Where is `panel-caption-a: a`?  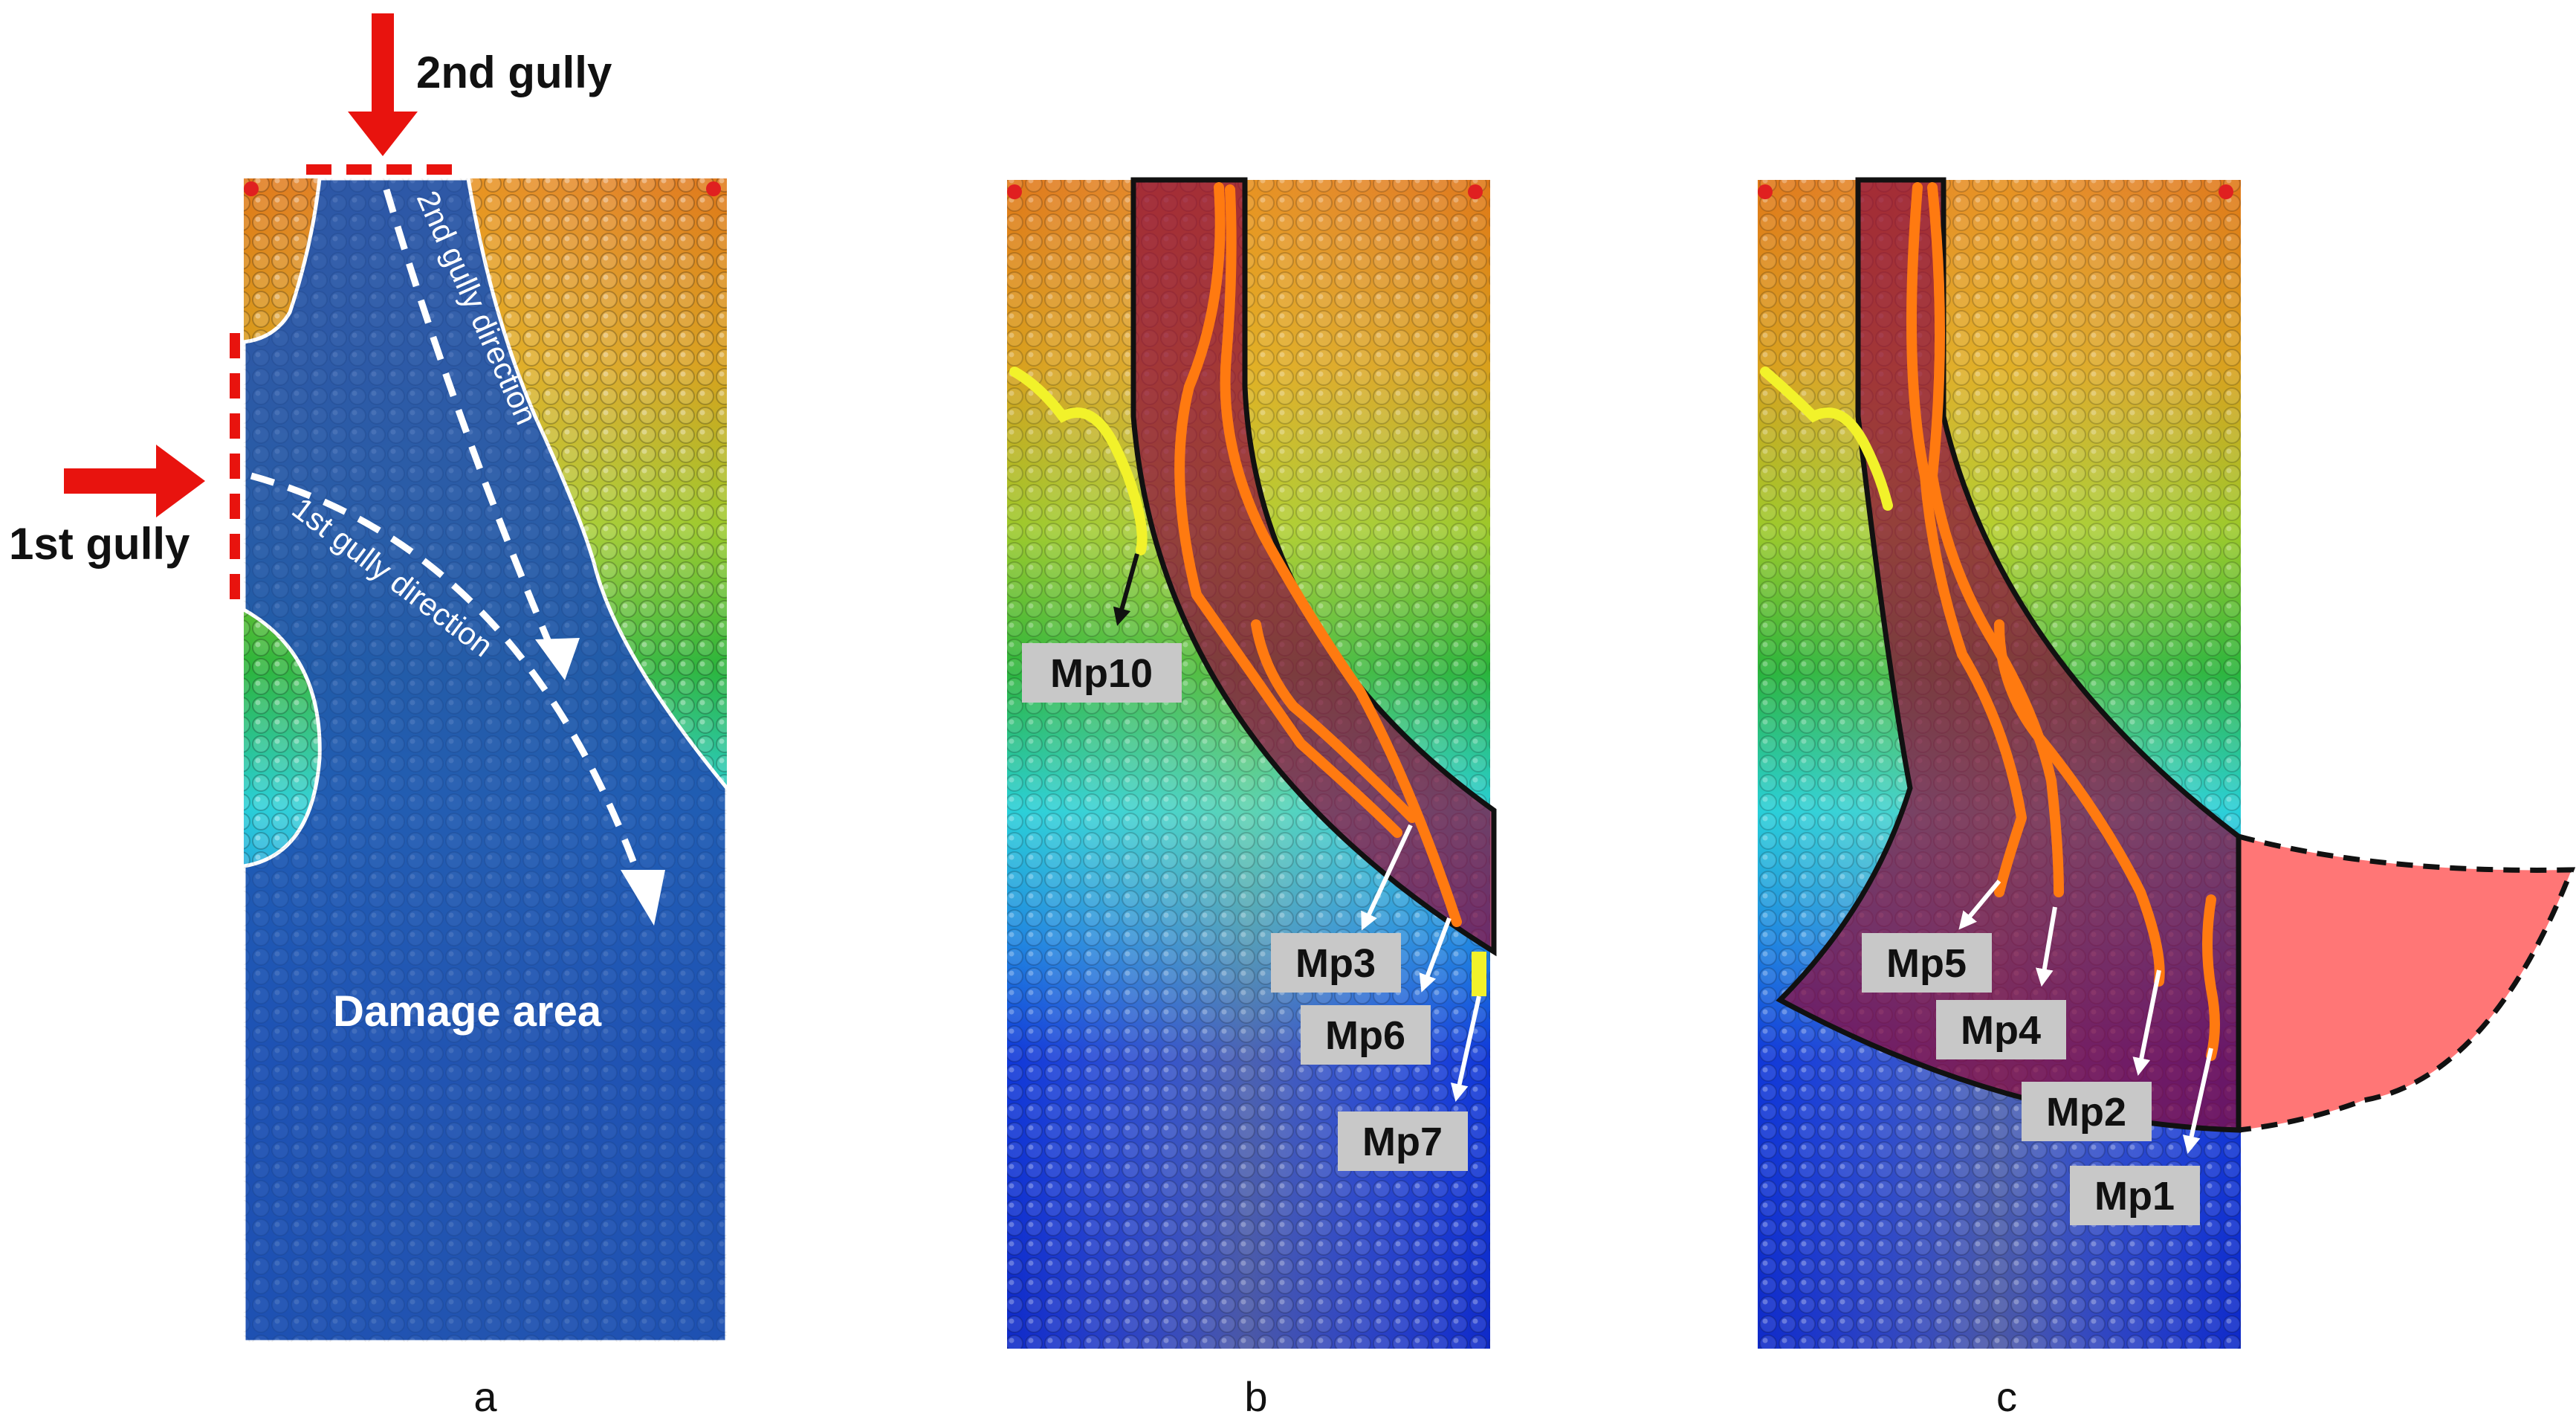 panel-caption-a: a is located at coordinates (485, 1396).